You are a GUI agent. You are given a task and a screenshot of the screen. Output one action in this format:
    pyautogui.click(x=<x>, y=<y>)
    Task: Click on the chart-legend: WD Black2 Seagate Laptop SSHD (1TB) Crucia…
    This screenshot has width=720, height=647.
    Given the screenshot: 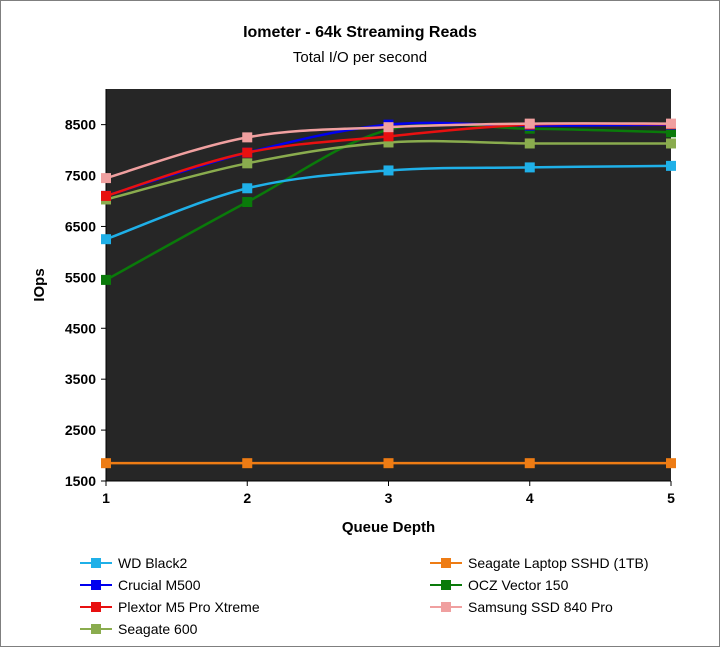 What is the action you would take?
    pyautogui.click(x=390, y=598)
    